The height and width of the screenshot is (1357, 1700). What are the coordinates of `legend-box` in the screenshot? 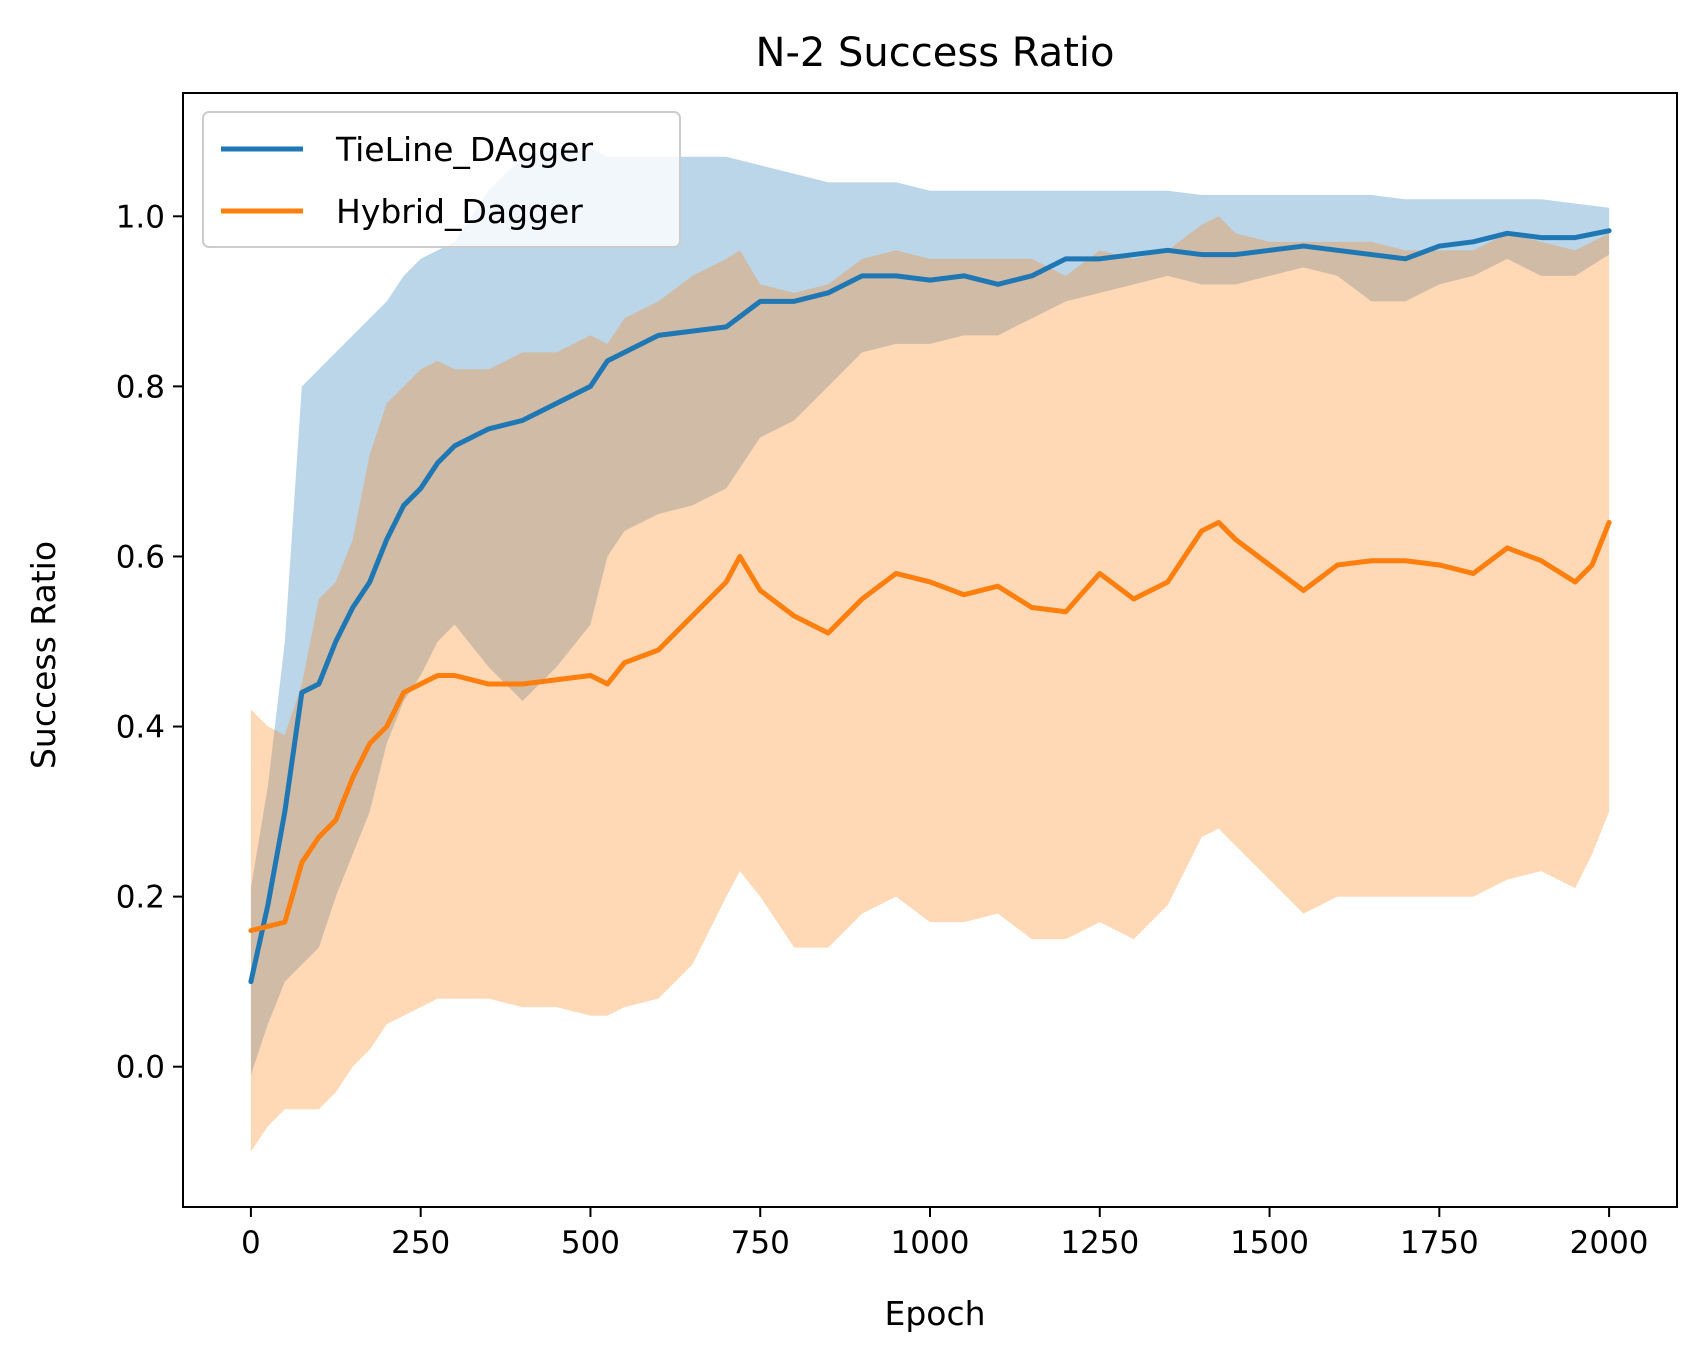 It's located at (441, 179).